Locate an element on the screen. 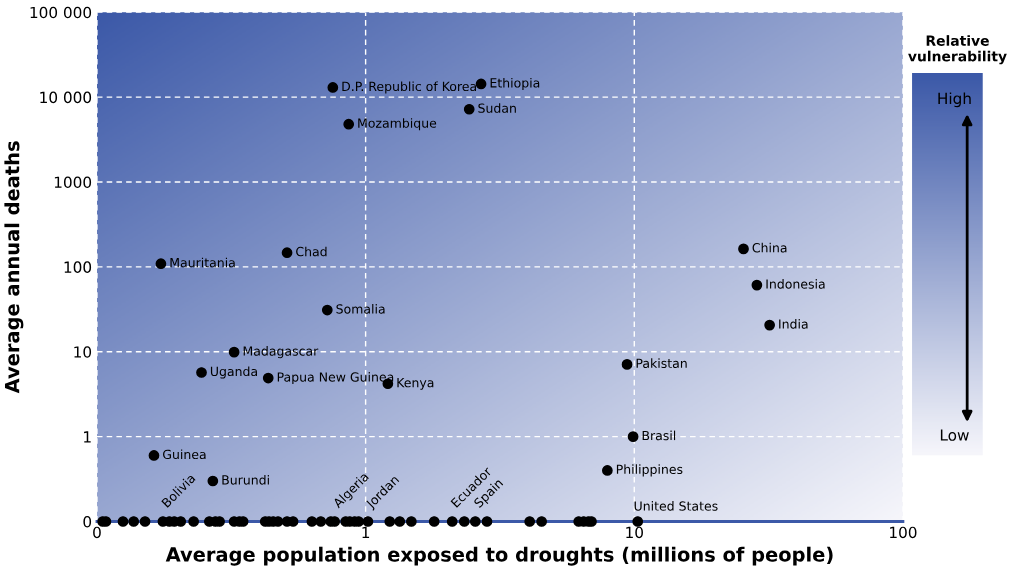 The height and width of the screenshot is (584, 1010). y-tick-label: 100 is located at coordinates (78, 267).